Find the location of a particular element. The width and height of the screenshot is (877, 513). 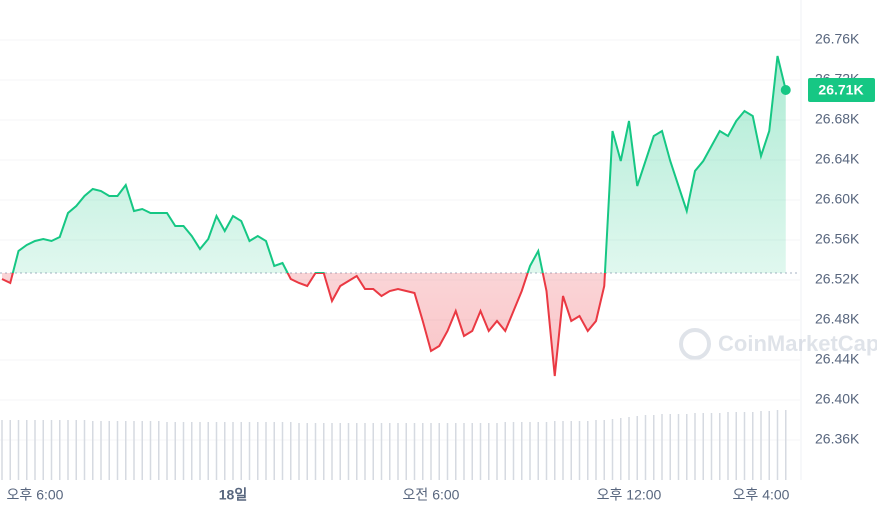

y-tick-label: 26.48K is located at coordinates (837, 319).